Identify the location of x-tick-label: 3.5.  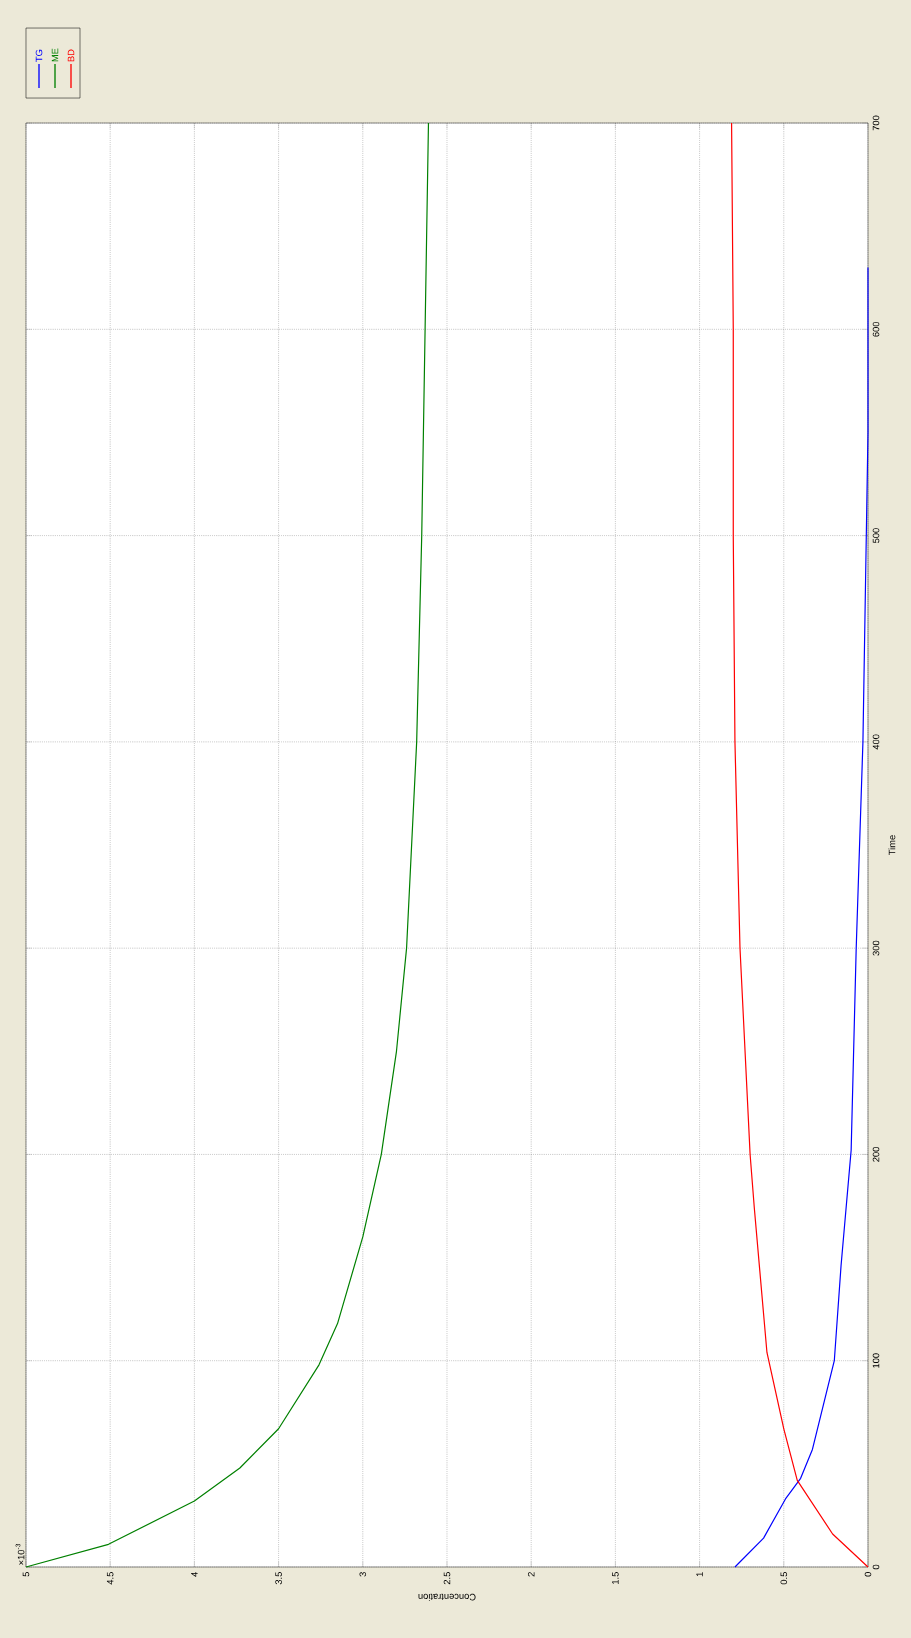
(278, 1578).